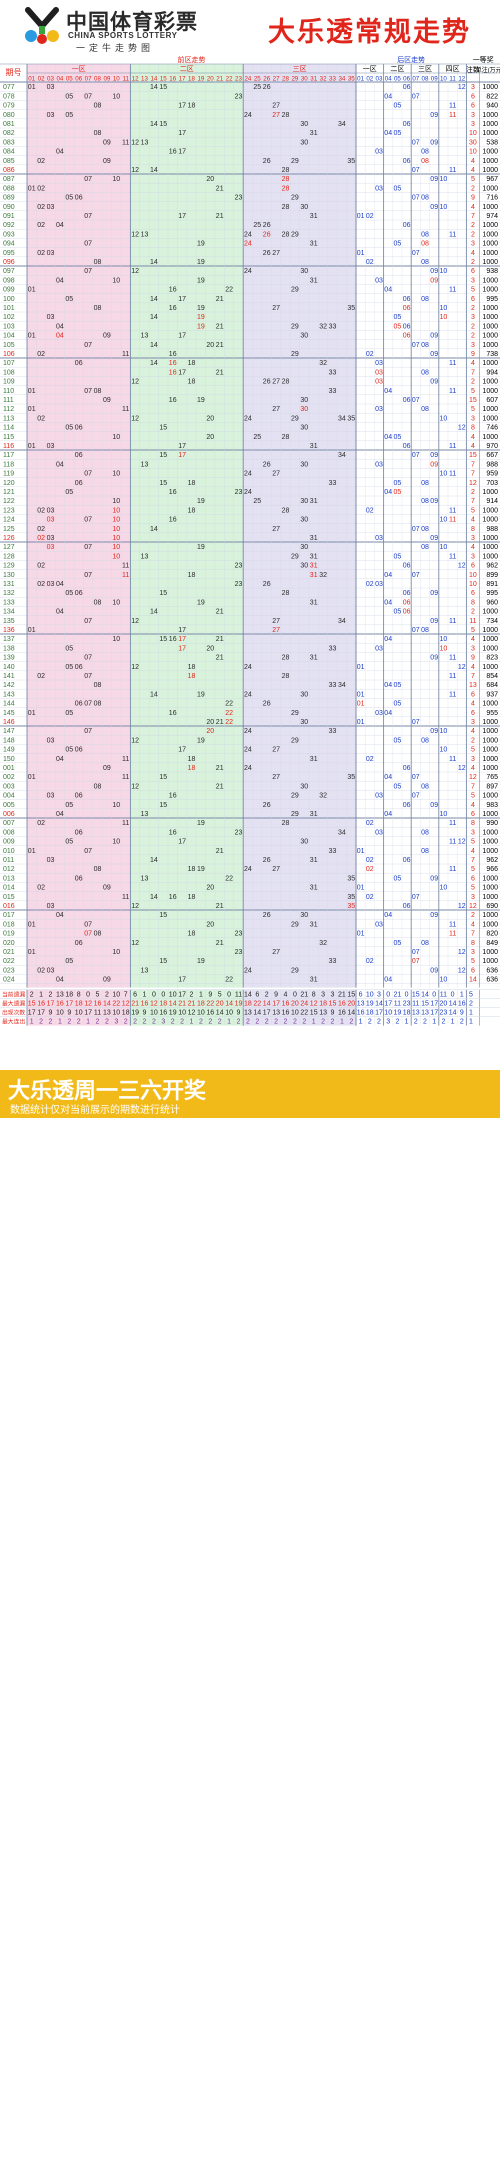 Image resolution: width=500 pixels, height=2172 pixels. Describe the element at coordinates (473, 198) in the screenshot. I see `winner-count: 9` at that location.